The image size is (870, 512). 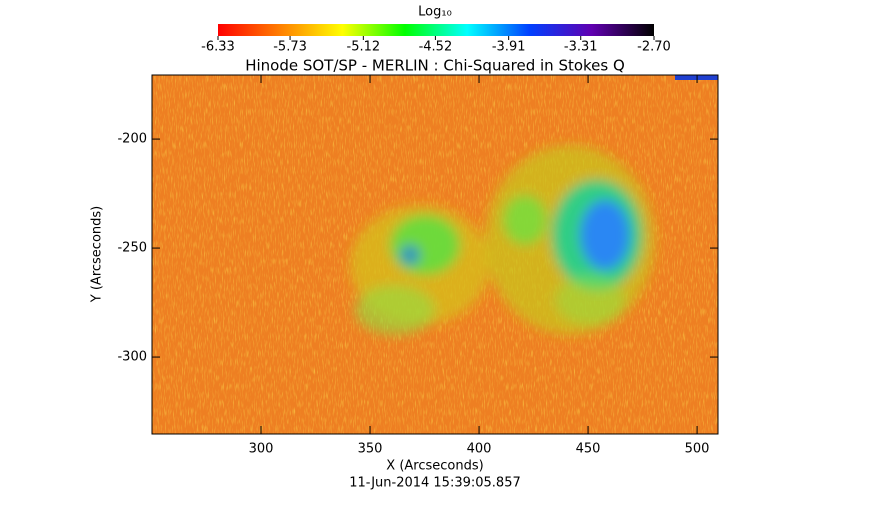 What do you see at coordinates (435, 483) in the screenshot?
I see `timestamp: 11-Jun-2014 15:39:05.857` at bounding box center [435, 483].